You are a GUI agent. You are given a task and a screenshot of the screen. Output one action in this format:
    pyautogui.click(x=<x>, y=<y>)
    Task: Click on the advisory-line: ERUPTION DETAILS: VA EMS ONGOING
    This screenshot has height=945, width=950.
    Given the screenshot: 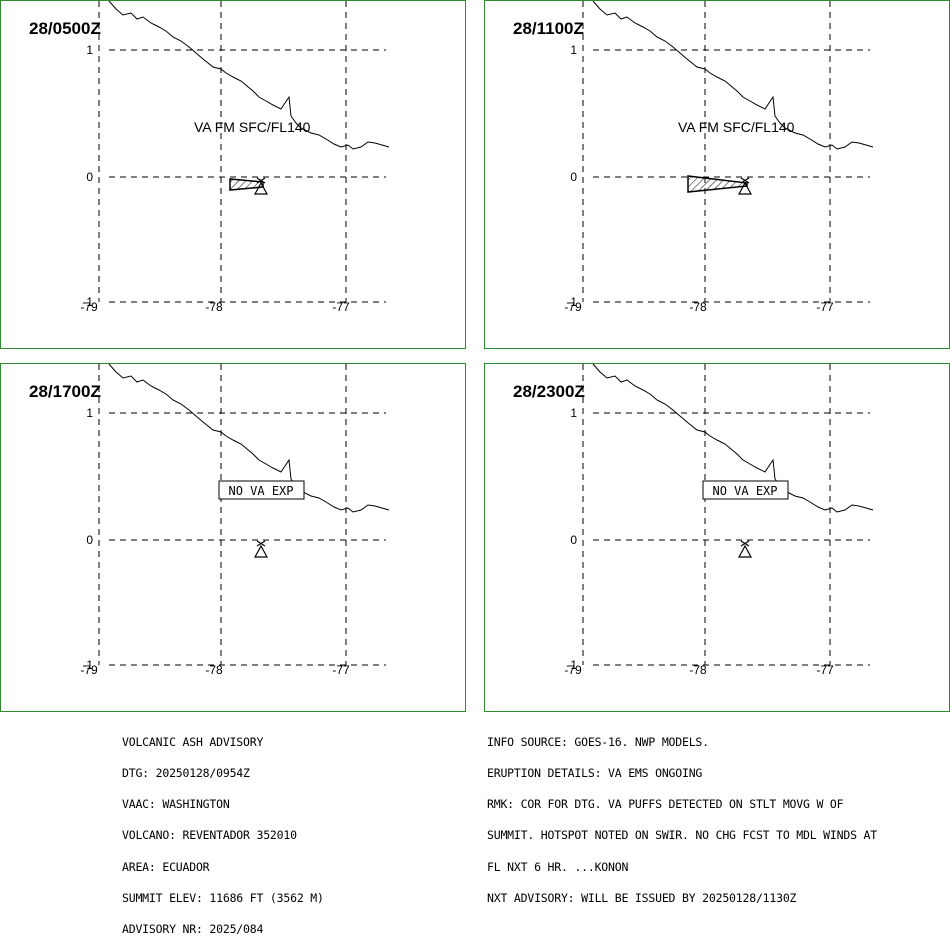 What is the action you would take?
    pyautogui.click(x=595, y=773)
    